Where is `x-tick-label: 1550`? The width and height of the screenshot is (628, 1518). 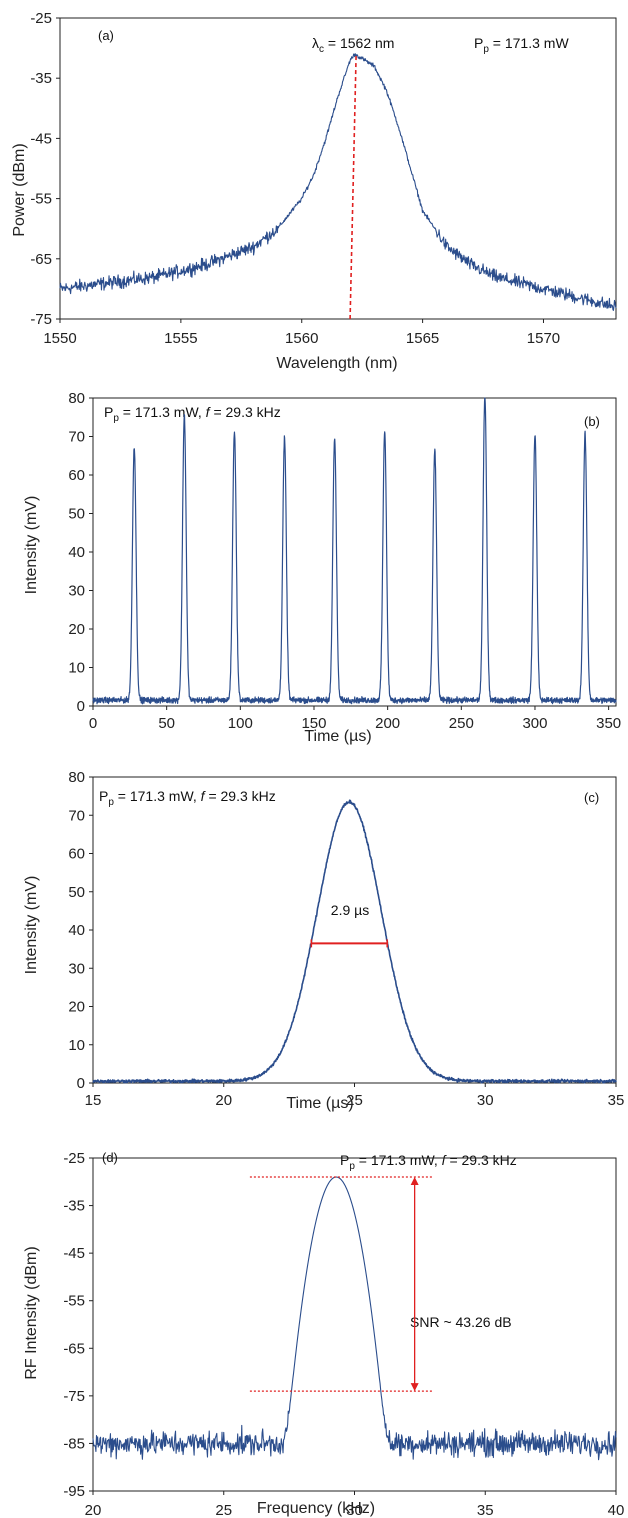
x-tick-label: 1550 is located at coordinates (59, 338).